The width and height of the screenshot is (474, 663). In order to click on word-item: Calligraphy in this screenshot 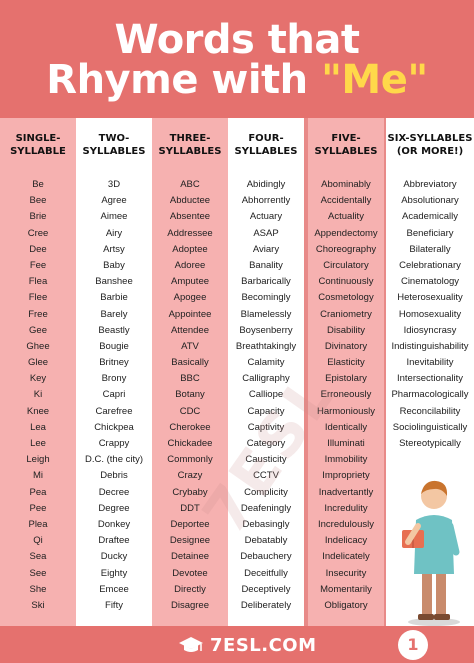, I will do `click(266, 379)`.